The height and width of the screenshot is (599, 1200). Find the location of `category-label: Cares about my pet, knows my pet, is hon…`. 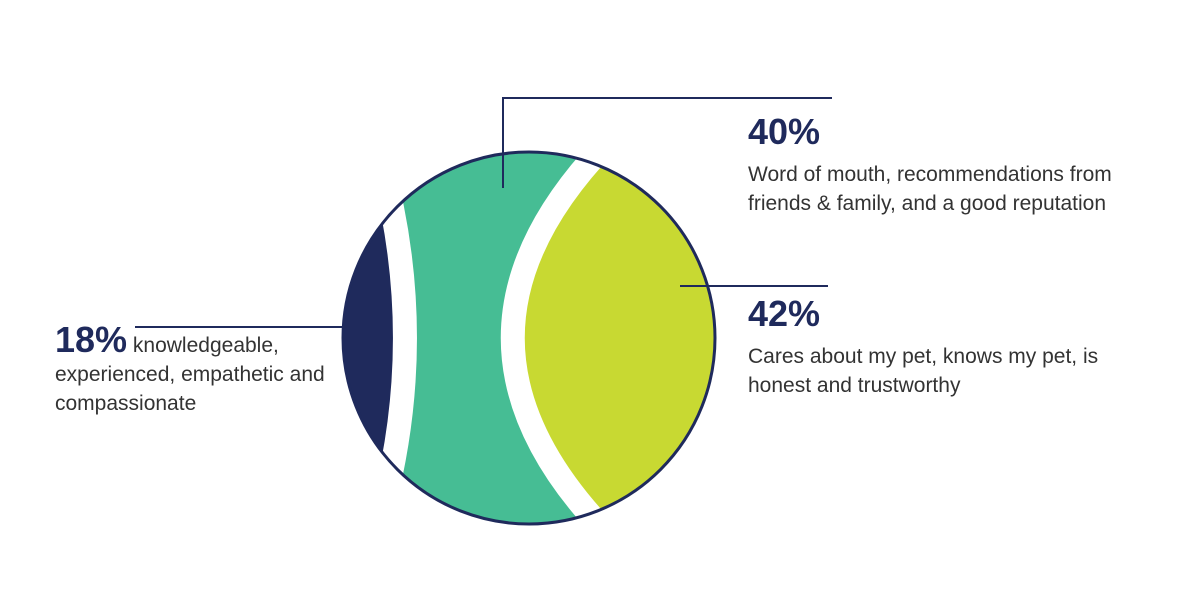

category-label: Cares about my pet, knows my pet, is hon… is located at coordinates (923, 371).